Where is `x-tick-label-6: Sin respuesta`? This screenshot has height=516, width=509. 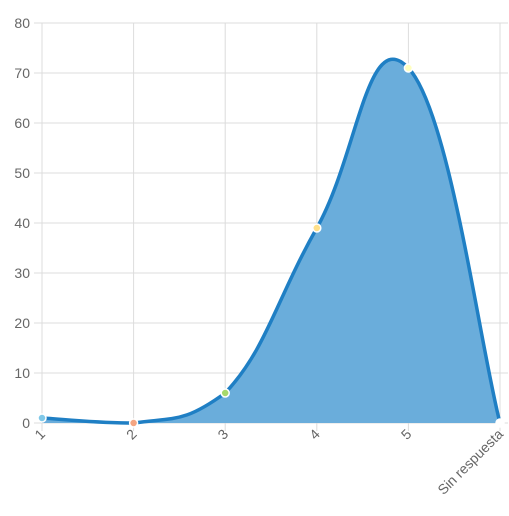
x-tick-label-6: Sin respuesta is located at coordinates (470, 462).